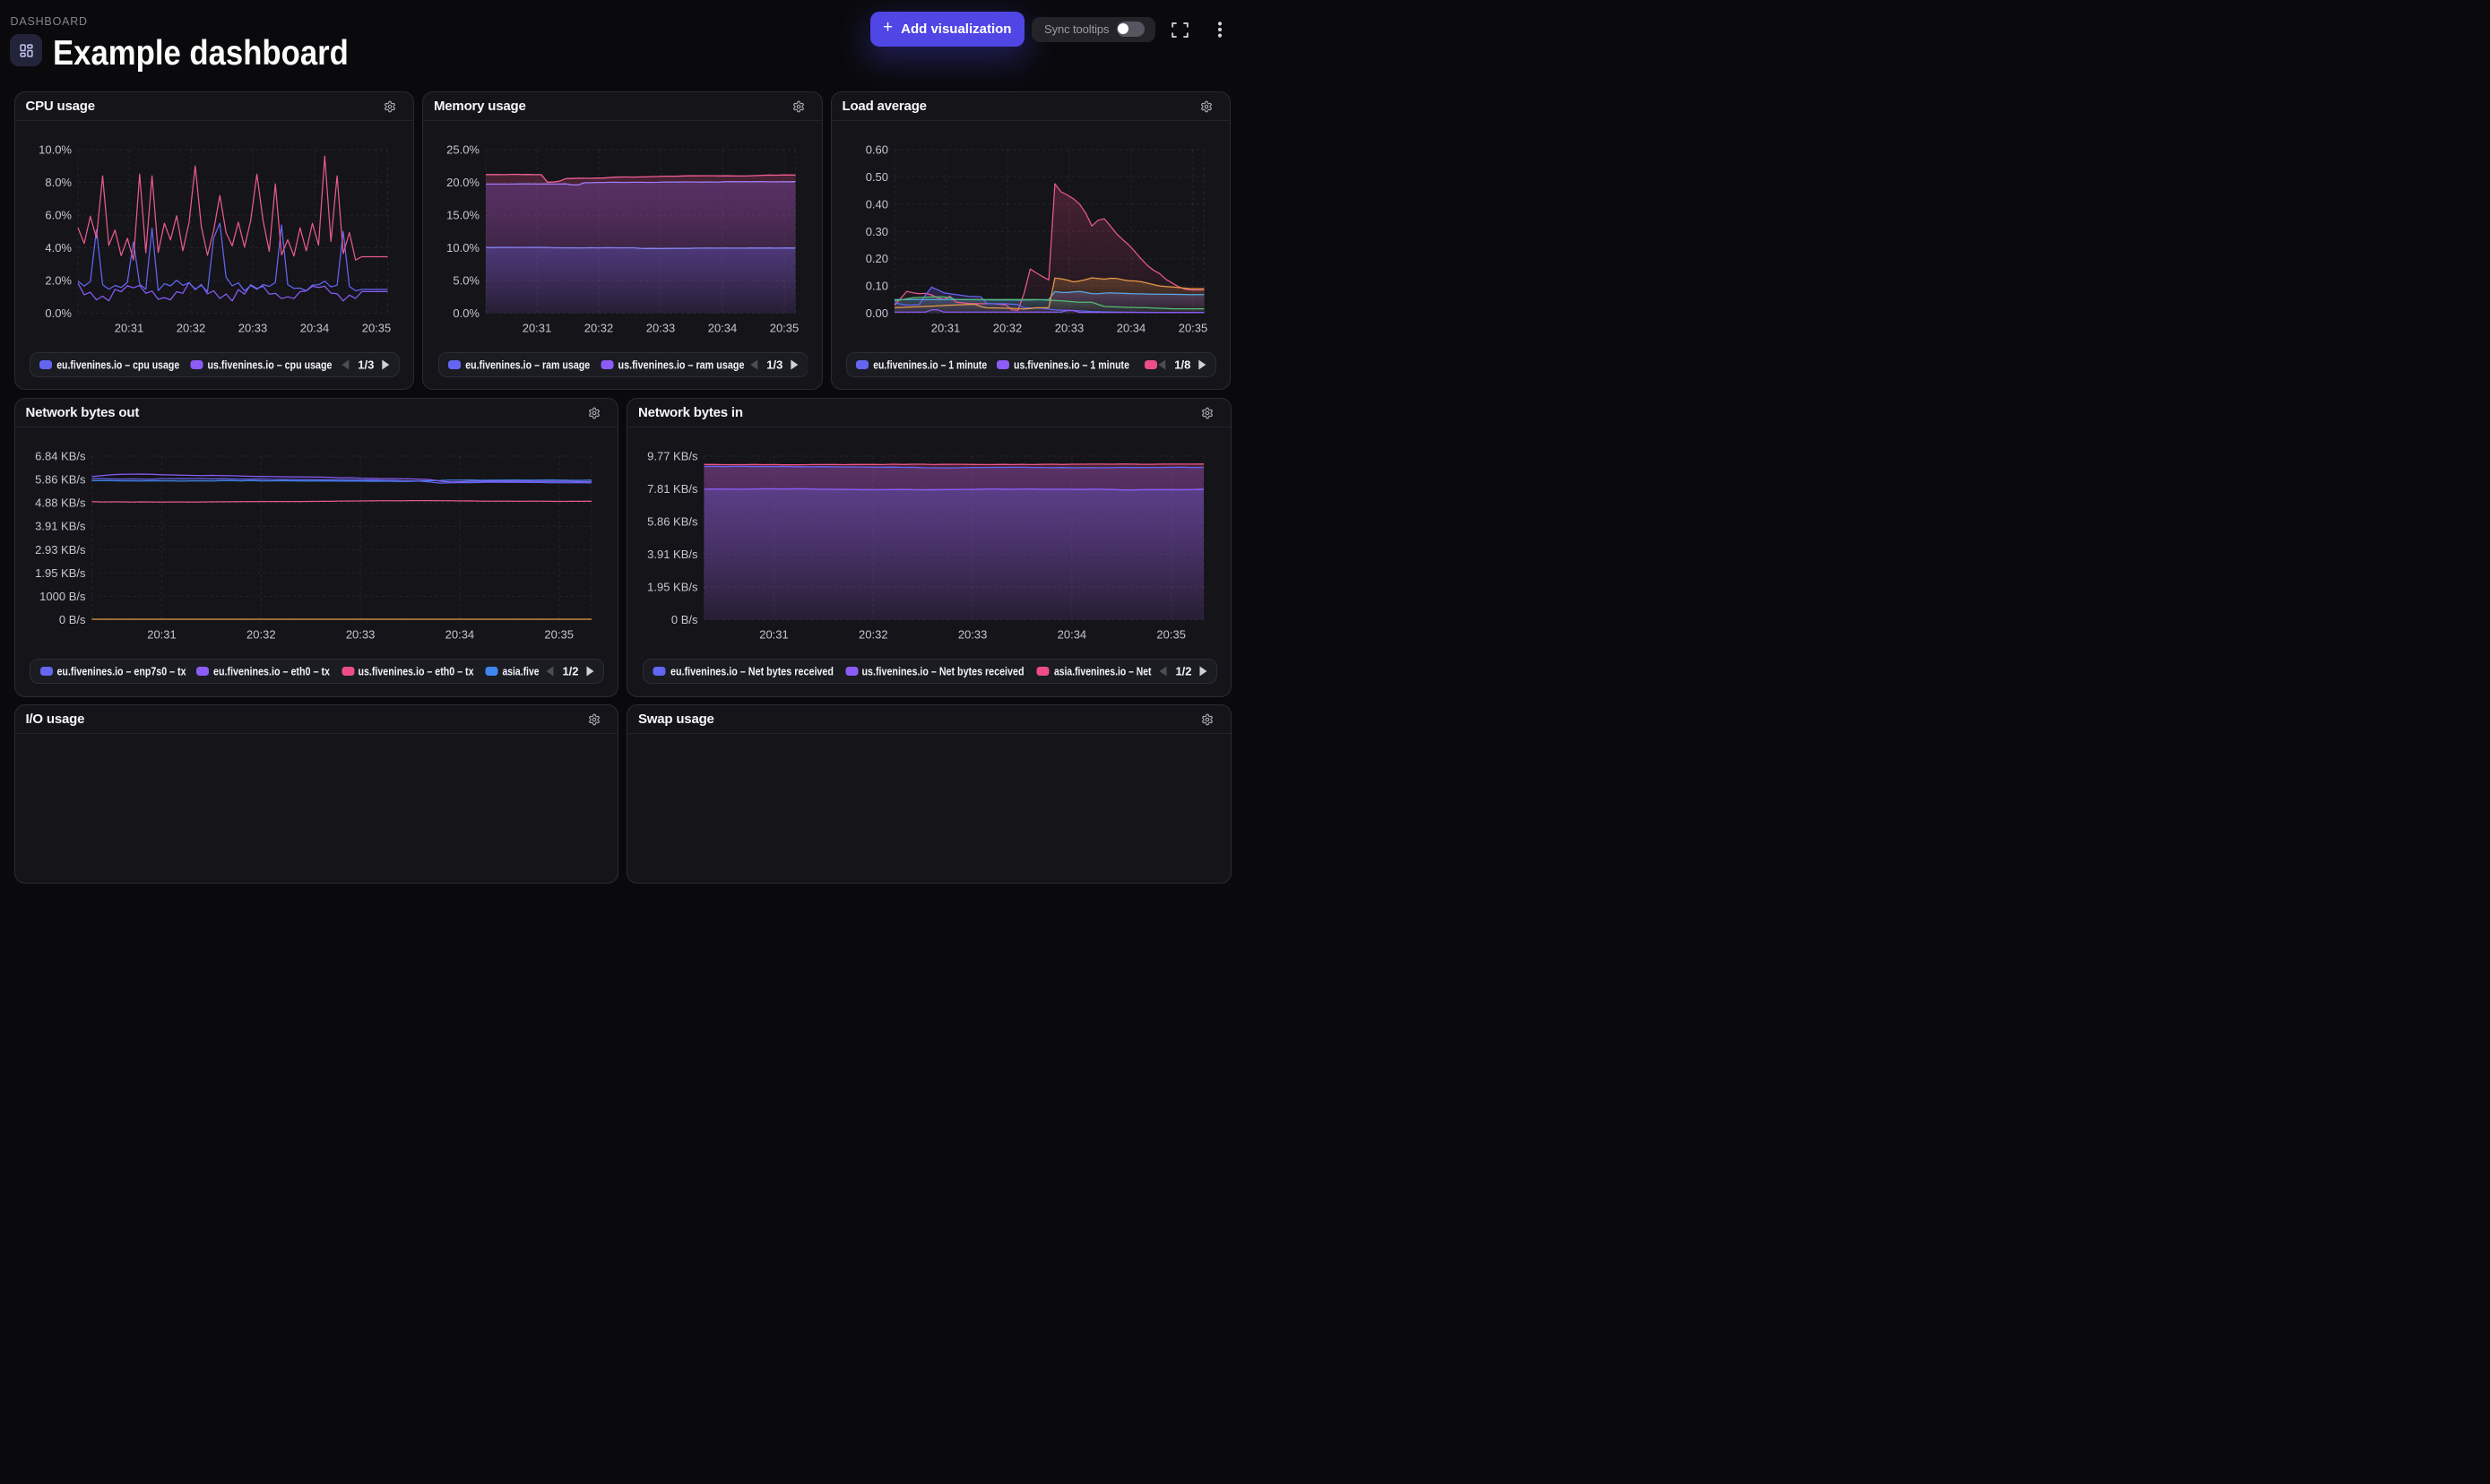 The height and width of the screenshot is (1484, 2490). I want to click on svg-text: 0.20, so click(876, 258).